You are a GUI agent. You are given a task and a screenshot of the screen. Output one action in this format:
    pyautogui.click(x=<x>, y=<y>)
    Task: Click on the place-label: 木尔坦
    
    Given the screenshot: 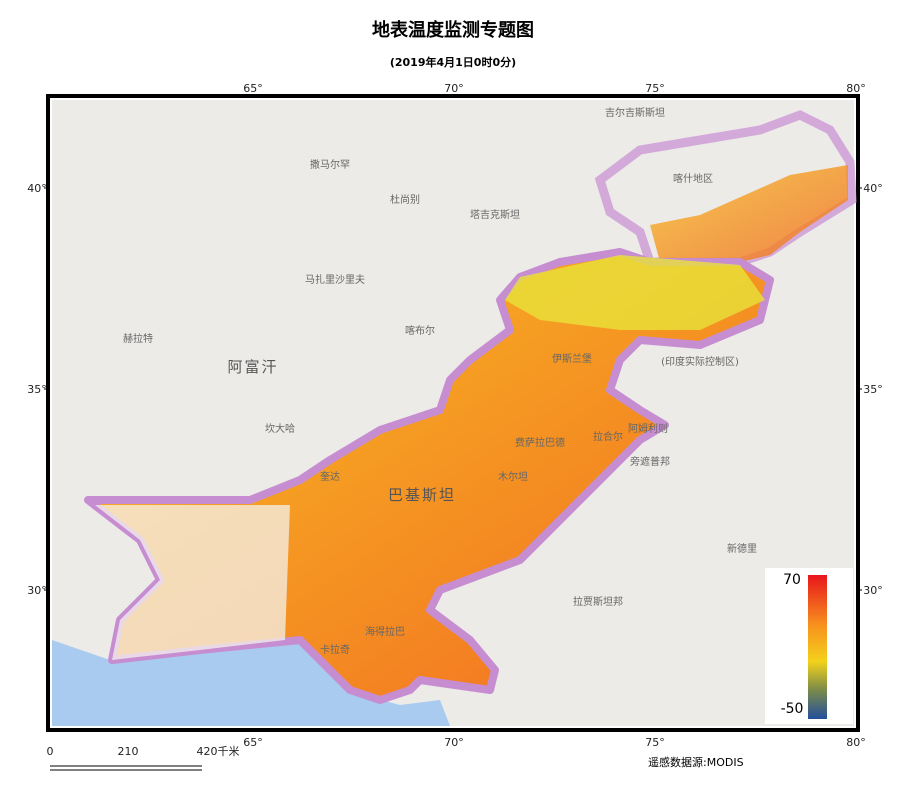 What is the action you would take?
    pyautogui.click(x=513, y=476)
    